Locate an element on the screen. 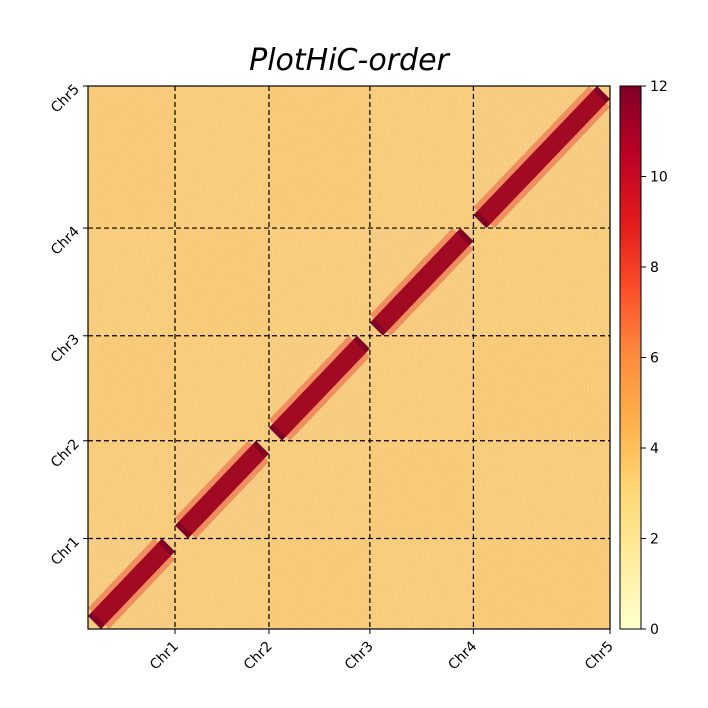 The width and height of the screenshot is (708, 708). x-tick-label: Chr1 is located at coordinates (164, 656).